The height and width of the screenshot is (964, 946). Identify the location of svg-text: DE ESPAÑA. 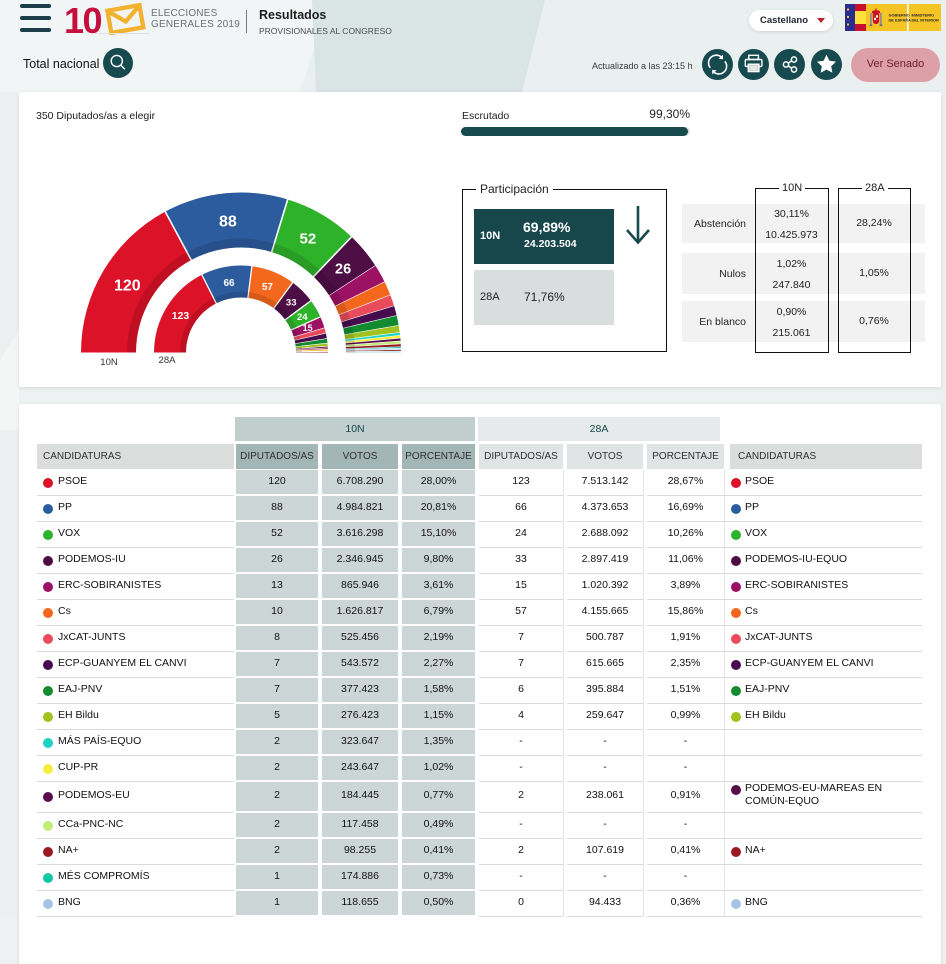
(900, 20).